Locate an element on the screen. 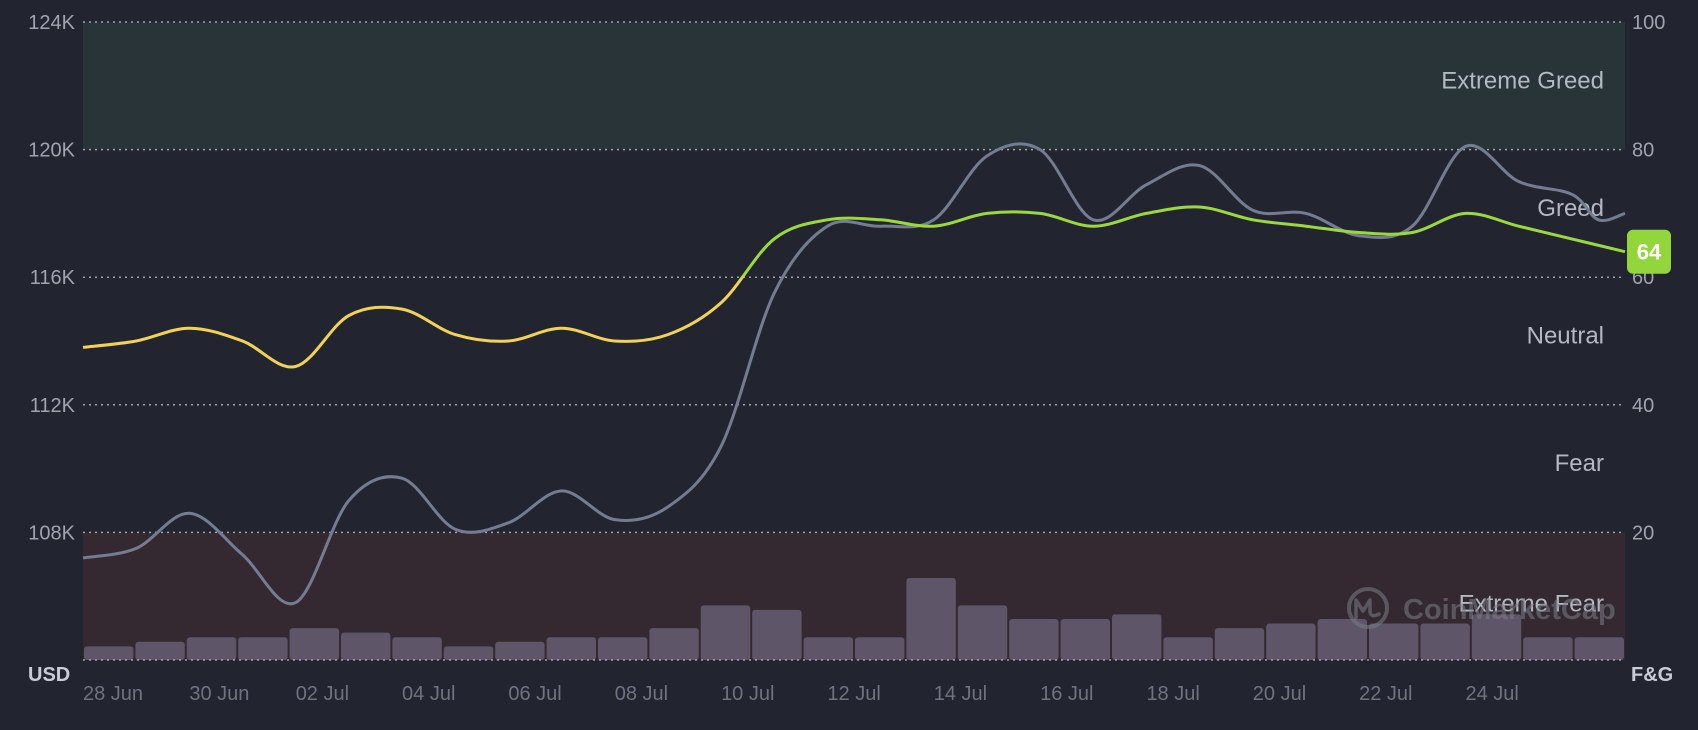  x-tick-label: 08 Jul is located at coordinates (641, 694).